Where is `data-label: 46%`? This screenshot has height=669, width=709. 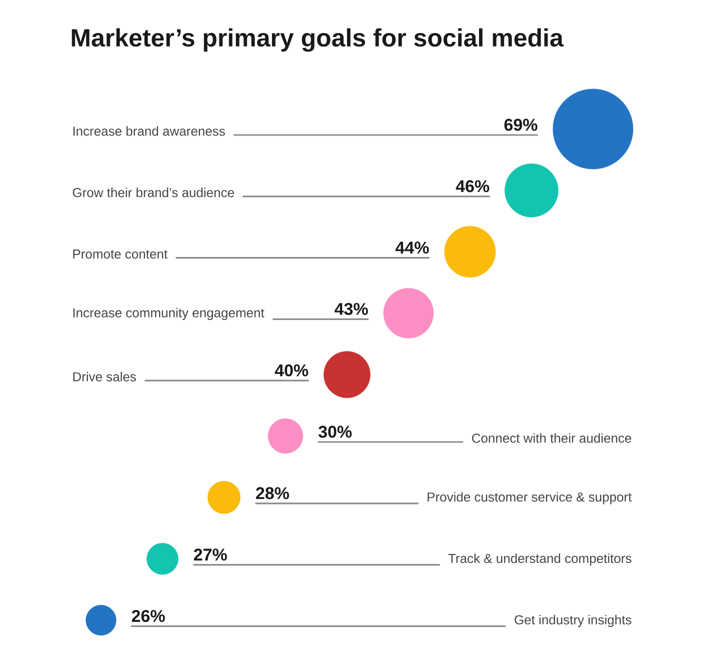
data-label: 46% is located at coordinates (473, 186).